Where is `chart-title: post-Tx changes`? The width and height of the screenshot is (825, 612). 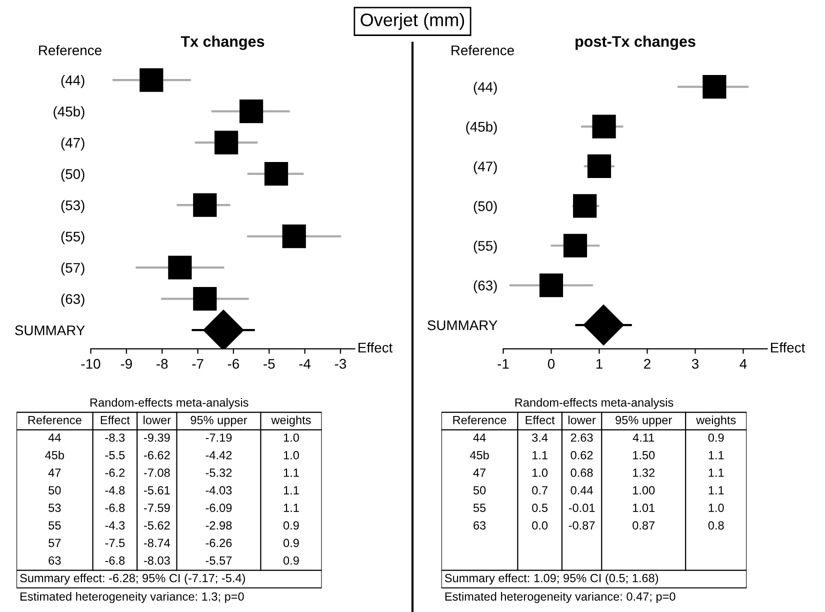 chart-title: post-Tx changes is located at coordinates (636, 43).